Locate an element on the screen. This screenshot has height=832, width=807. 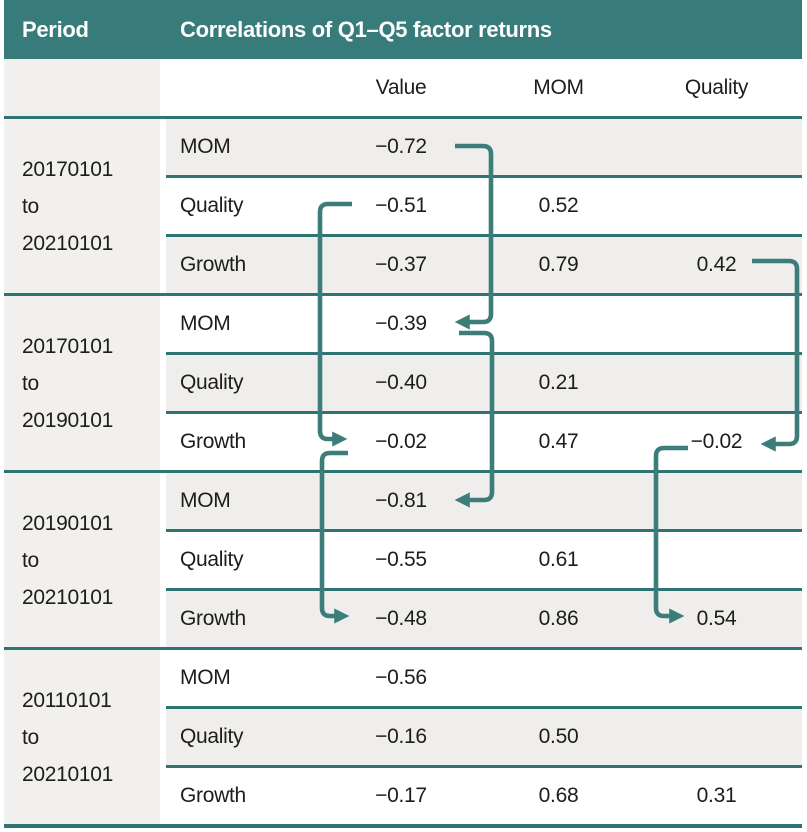
table-row: Quality −0.40 0.21 is located at coordinates (484, 381).